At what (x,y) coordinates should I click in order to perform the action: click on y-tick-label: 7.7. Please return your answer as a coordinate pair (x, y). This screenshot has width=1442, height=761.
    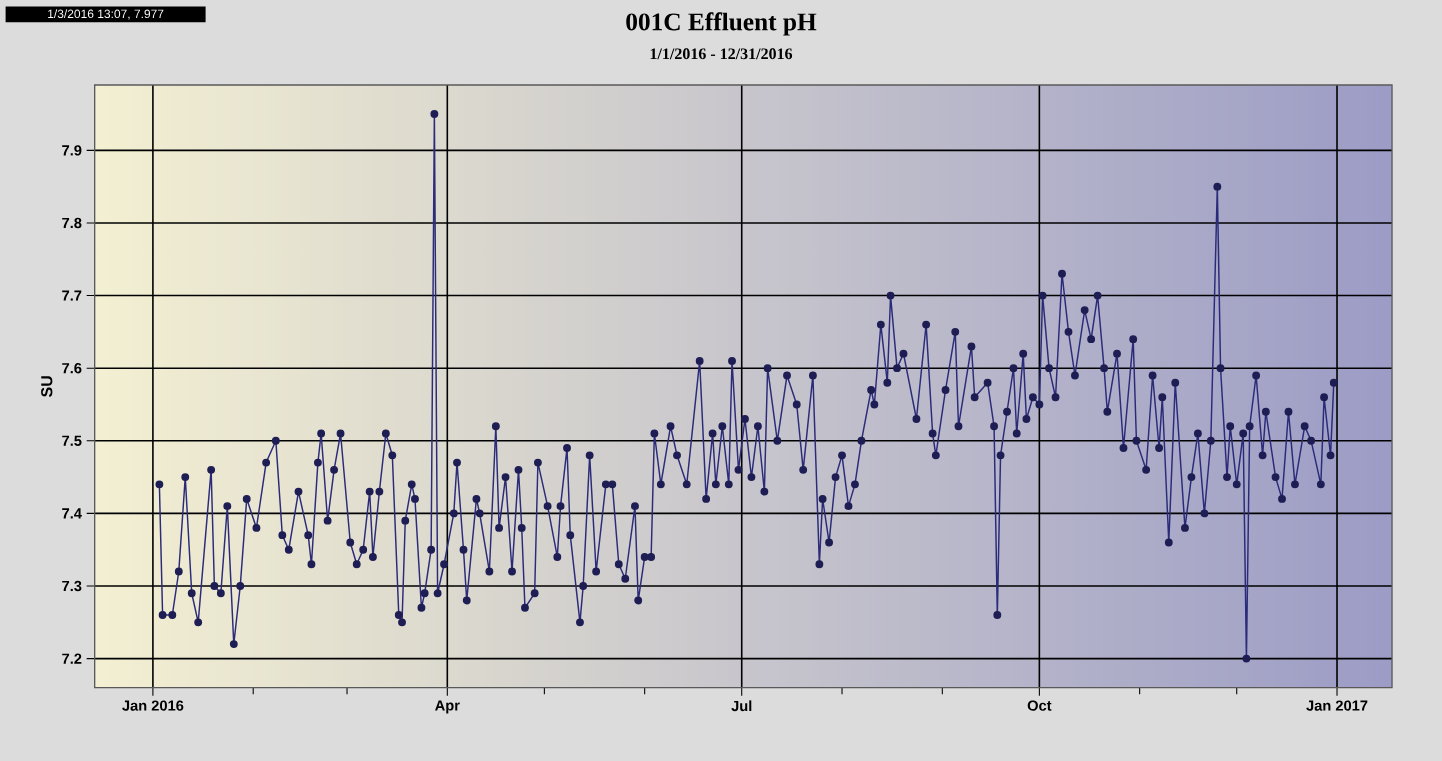
    Looking at the image, I should click on (72, 295).